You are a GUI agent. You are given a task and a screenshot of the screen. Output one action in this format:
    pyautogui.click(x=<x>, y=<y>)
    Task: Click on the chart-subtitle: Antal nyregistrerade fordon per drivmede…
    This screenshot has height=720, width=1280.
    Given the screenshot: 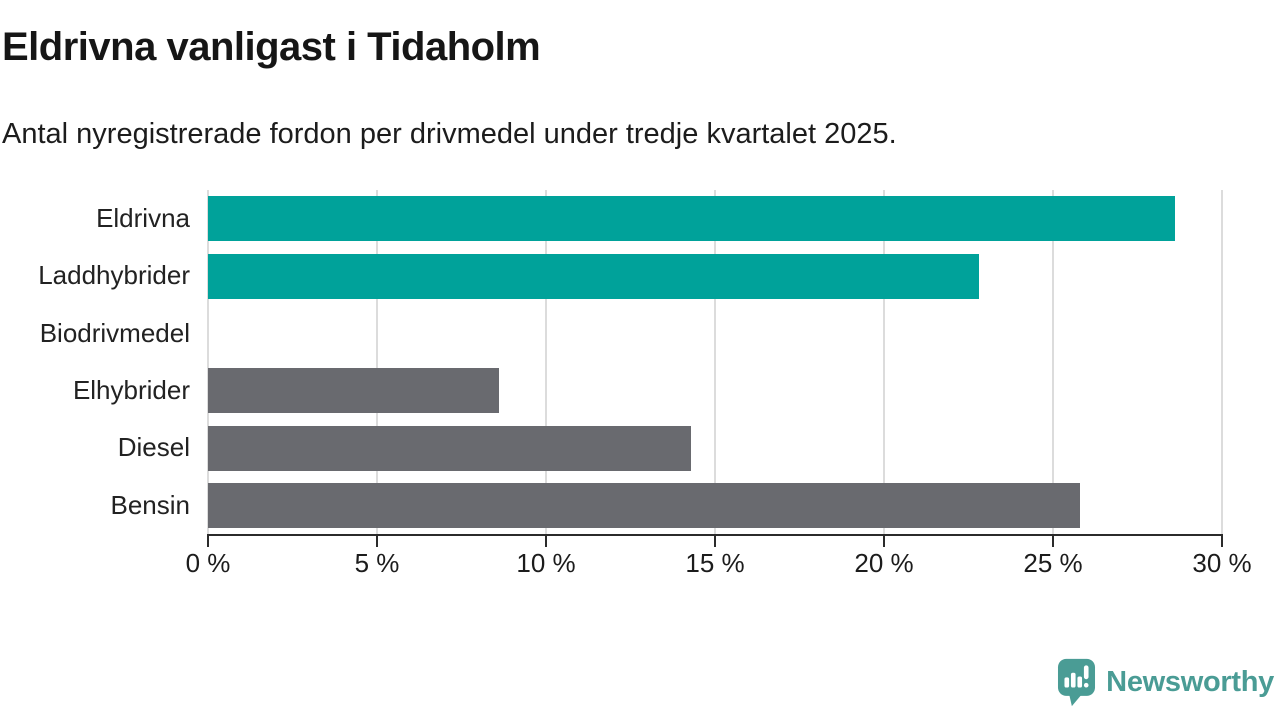 What is the action you would take?
    pyautogui.click(x=449, y=134)
    